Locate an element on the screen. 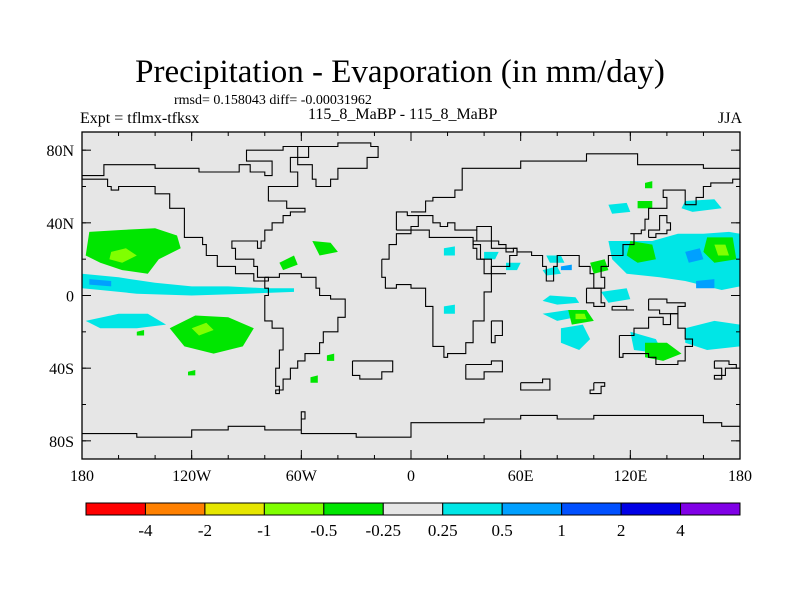  colorbar-label: -1 is located at coordinates (264, 530).